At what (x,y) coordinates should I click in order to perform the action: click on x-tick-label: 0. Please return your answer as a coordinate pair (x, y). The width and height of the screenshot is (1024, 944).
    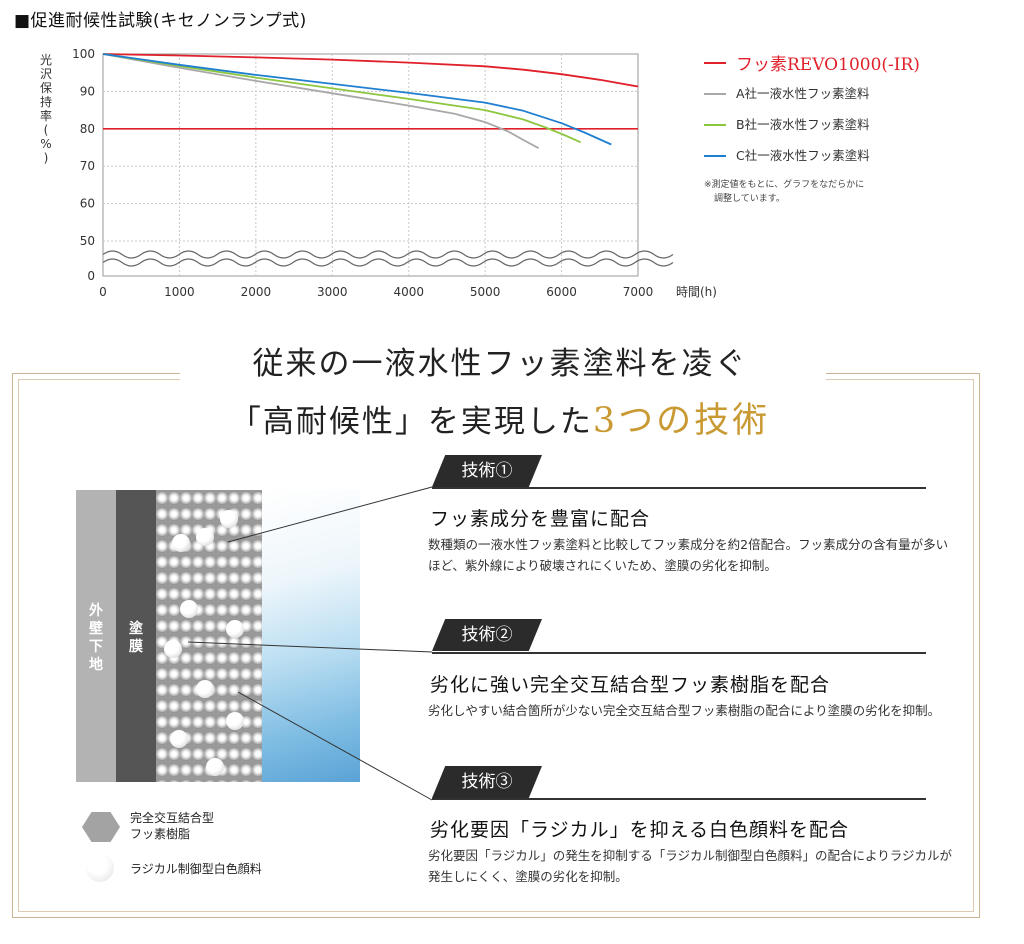
    Looking at the image, I should click on (103, 292).